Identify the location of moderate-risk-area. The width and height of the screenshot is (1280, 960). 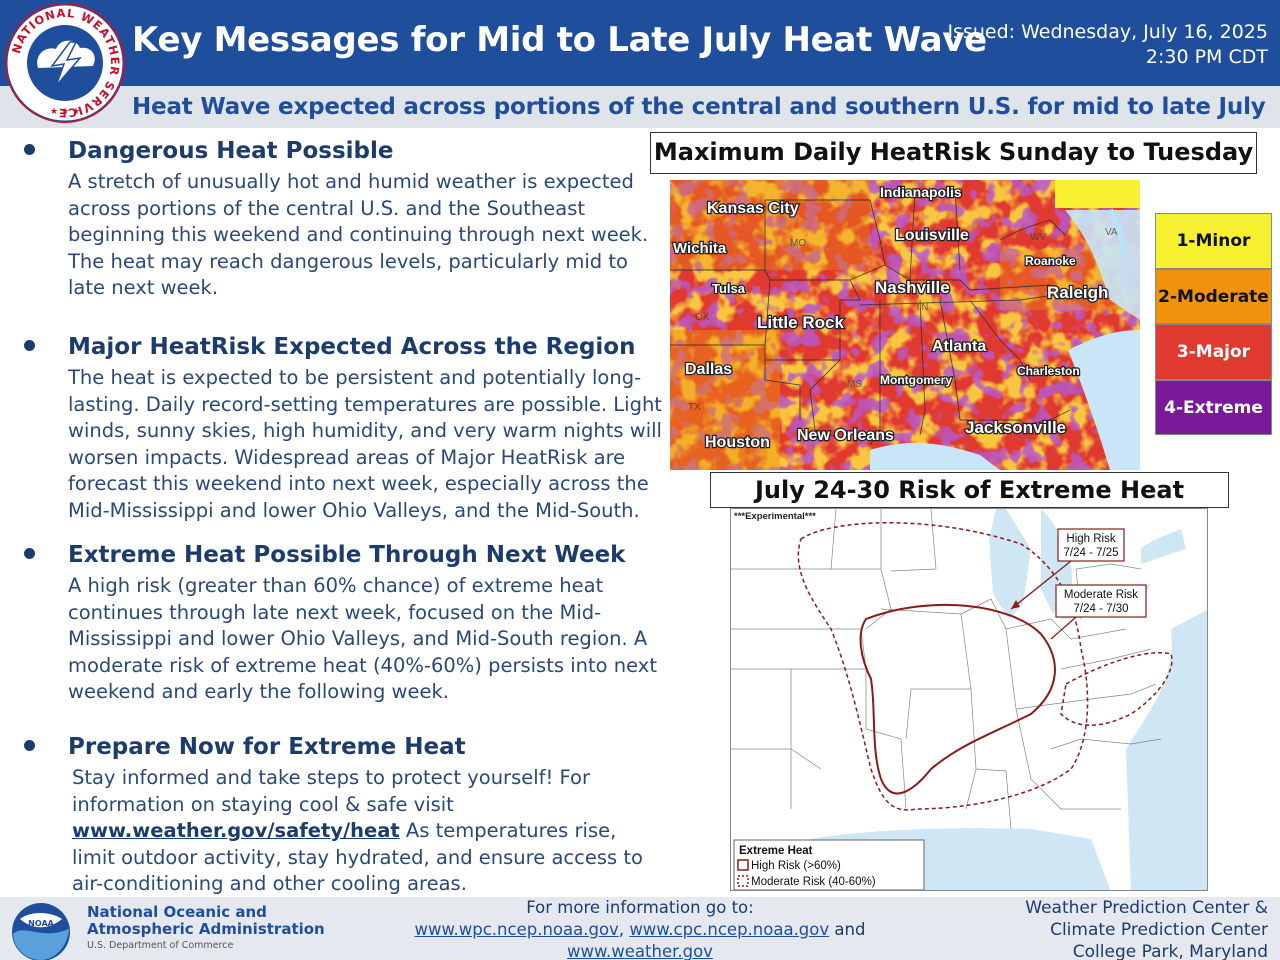
(943, 666).